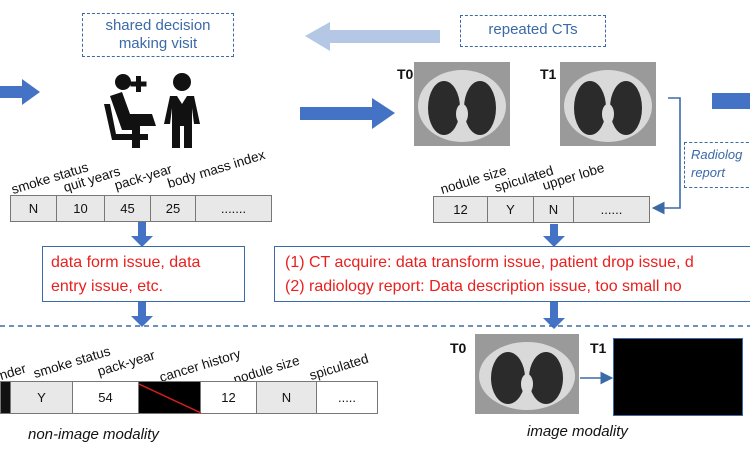  Describe the element at coordinates (731, 101) in the screenshot. I see `right-arrow-stub` at that location.